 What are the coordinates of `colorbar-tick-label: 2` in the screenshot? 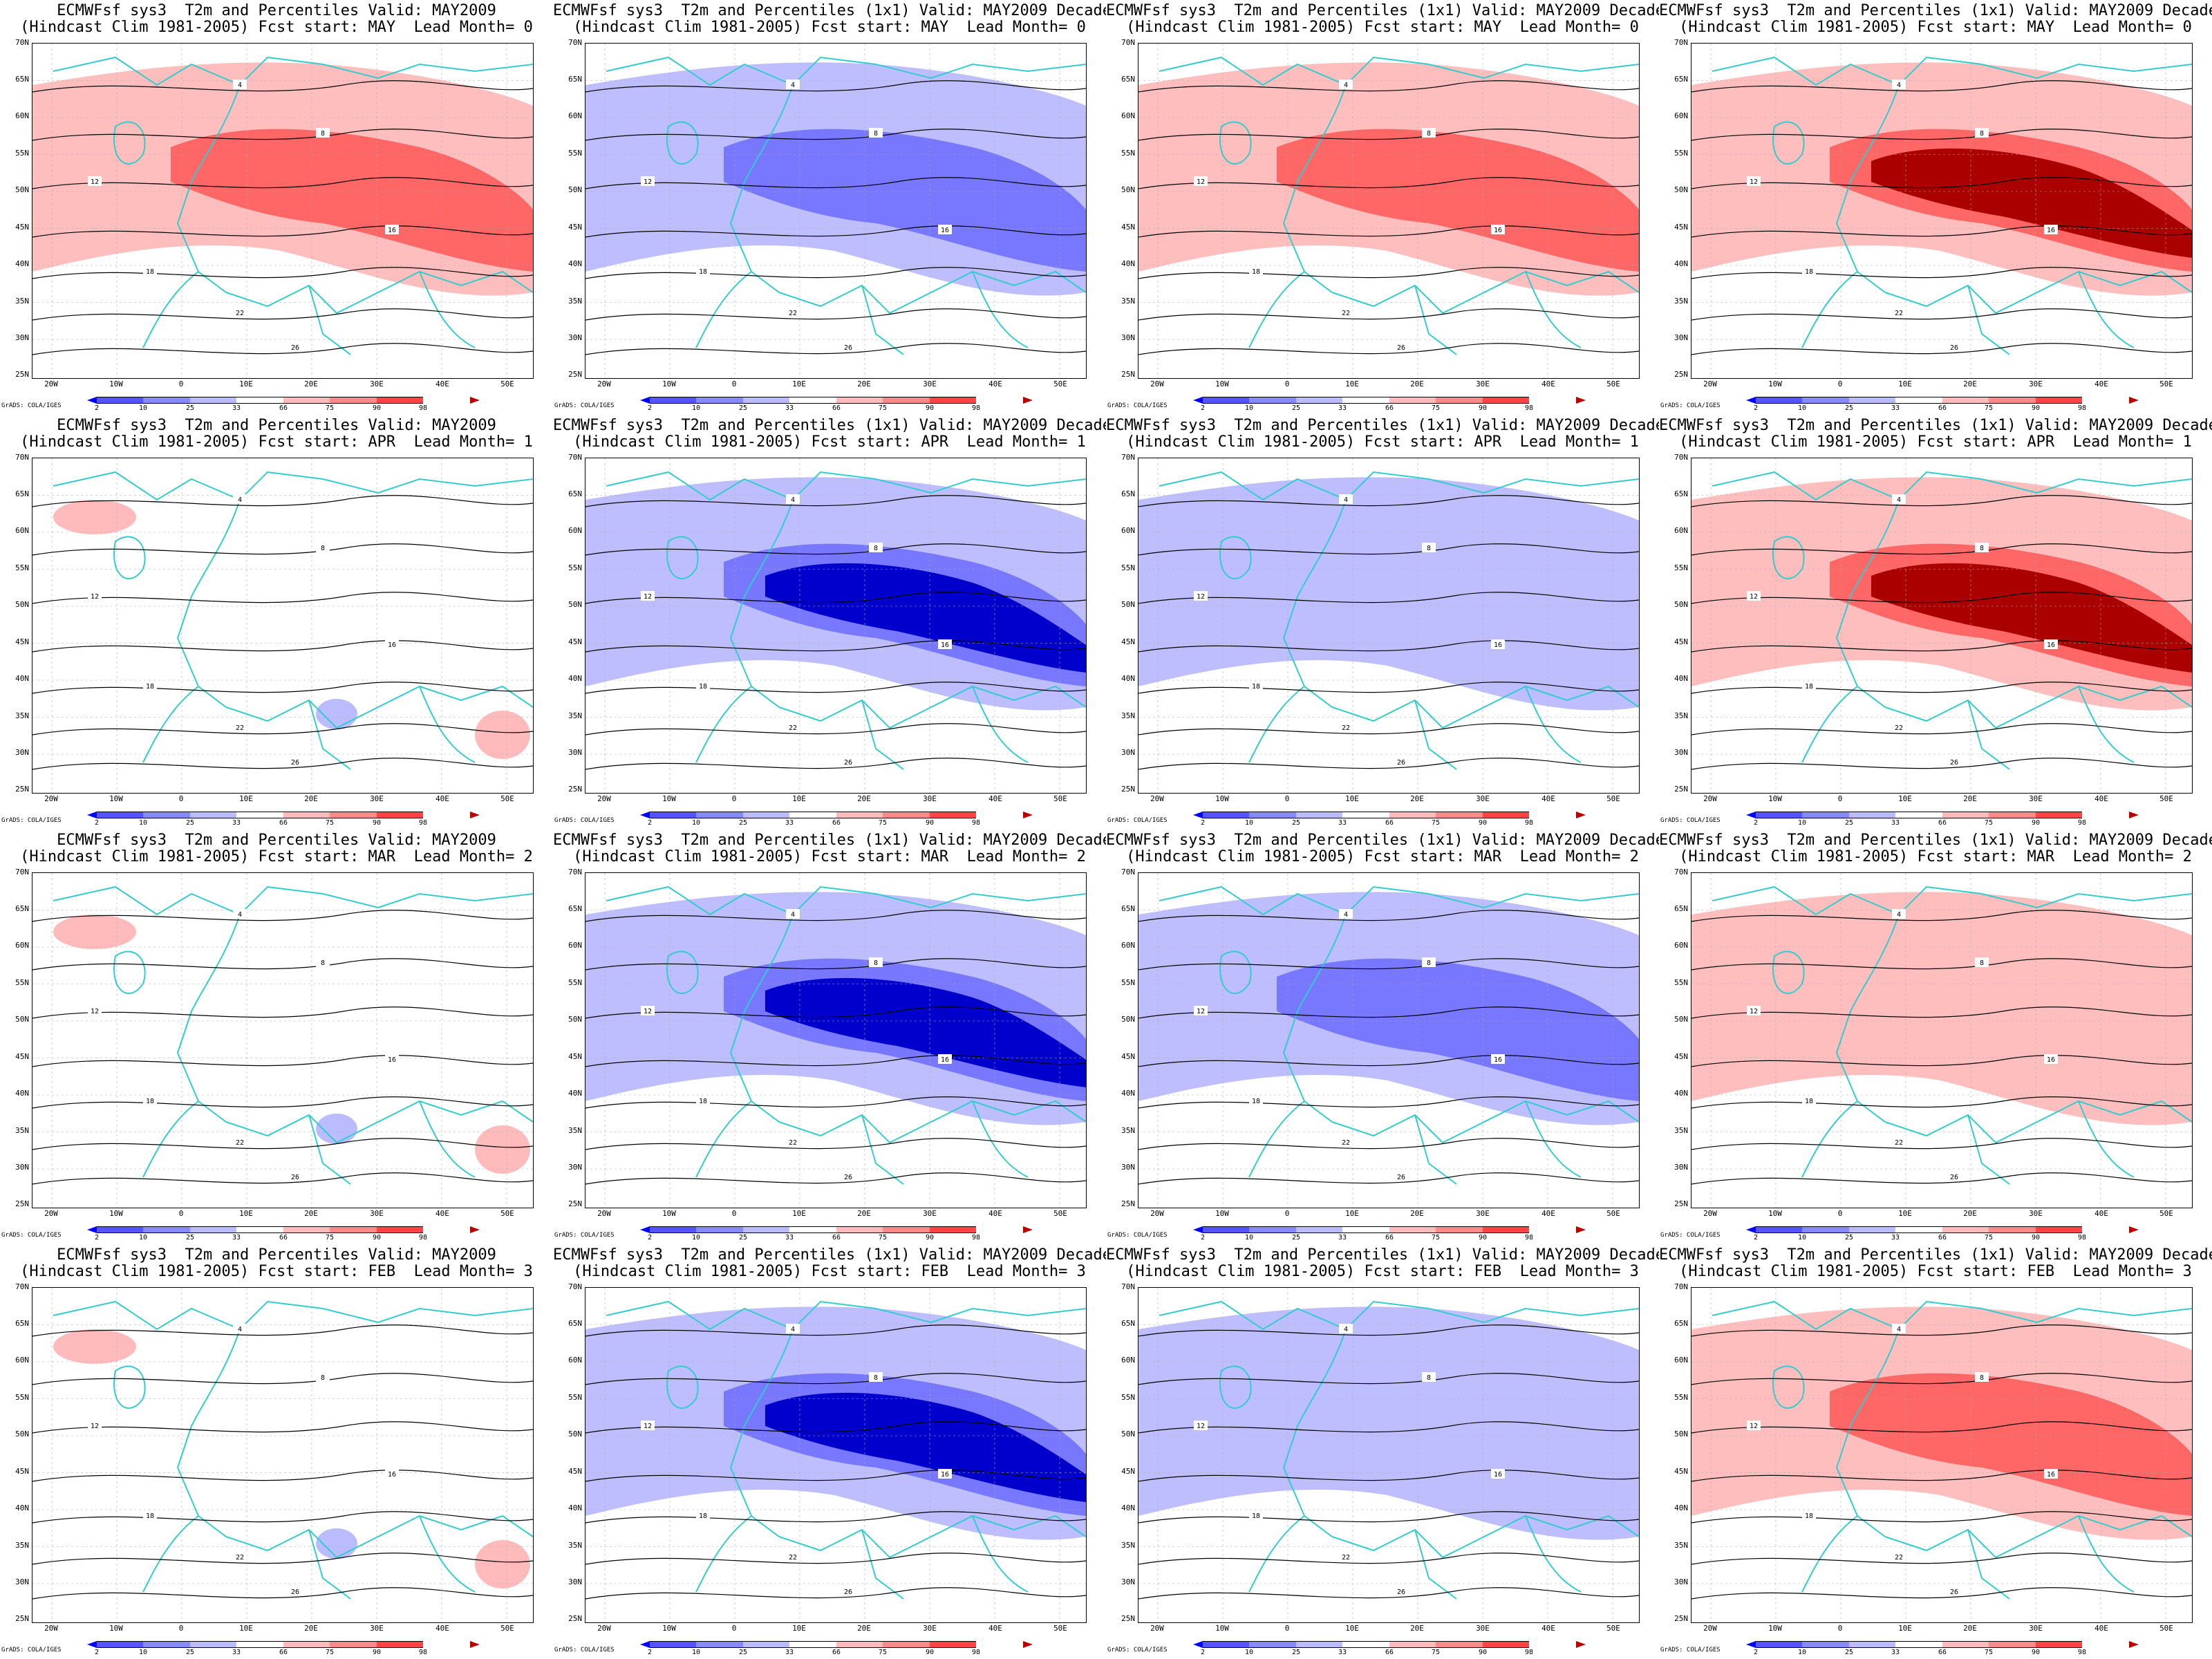 It's located at (650, 823).